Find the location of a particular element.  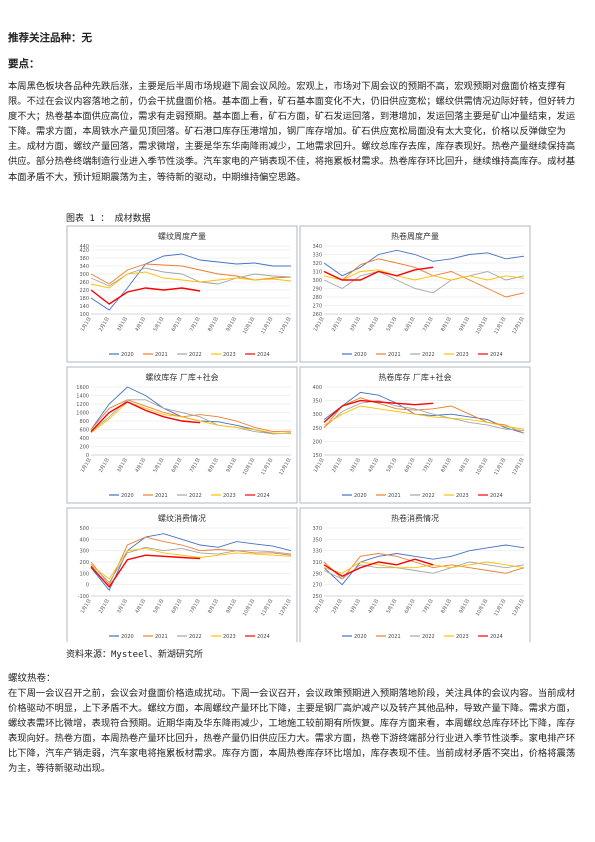

key-points-title: 要点： is located at coordinates (24, 64).